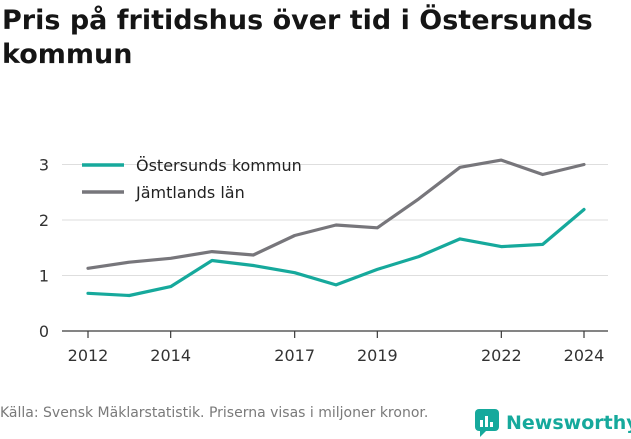  Describe the element at coordinates (487, 423) in the screenshot. I see `newsworthy-logo-icon` at that location.